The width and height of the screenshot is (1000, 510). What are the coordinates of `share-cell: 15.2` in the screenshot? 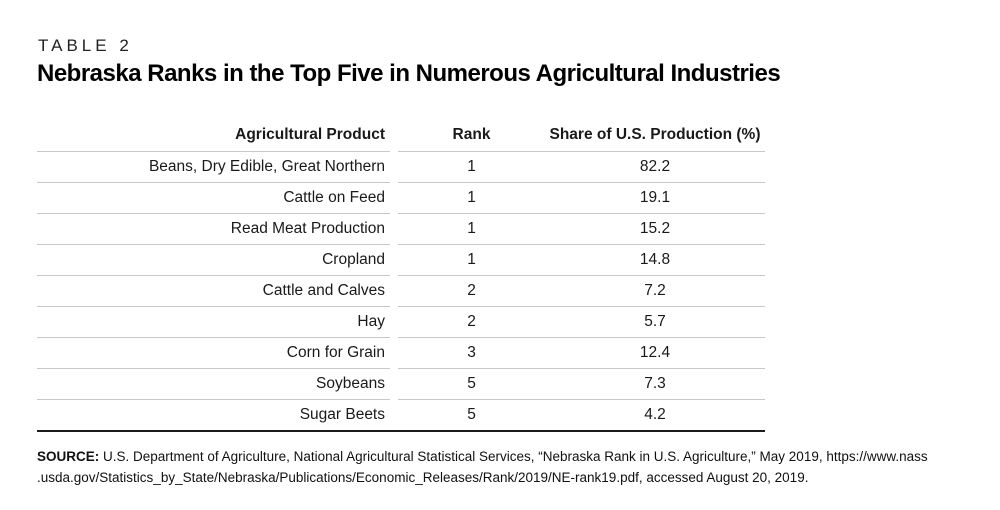 It's located at (655, 229).